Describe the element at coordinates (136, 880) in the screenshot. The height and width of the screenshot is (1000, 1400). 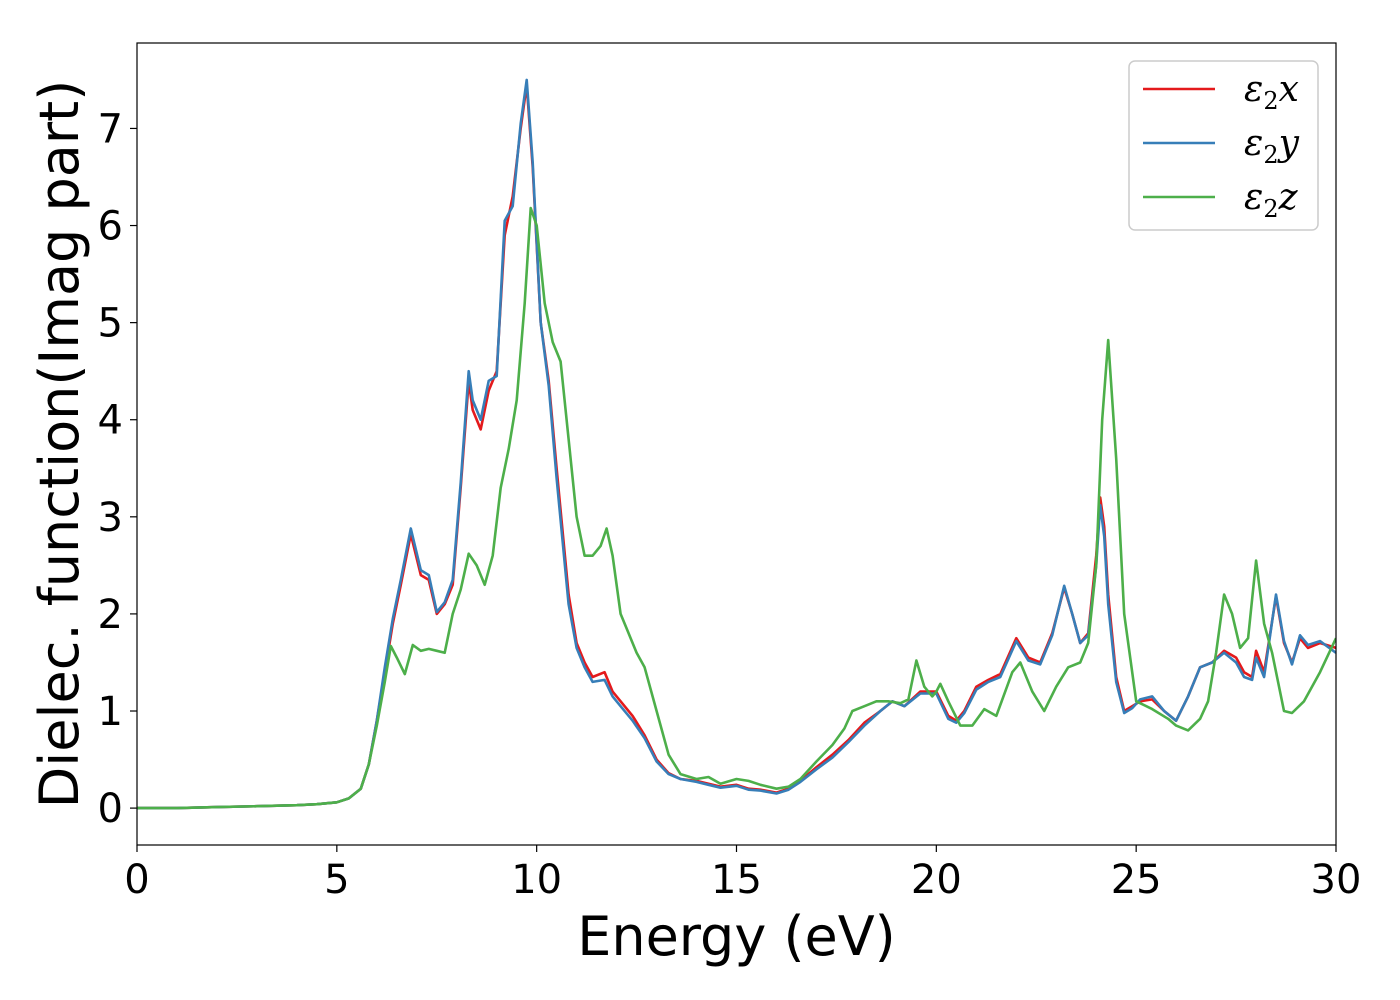
I see `x-tick-label: 0` at that location.